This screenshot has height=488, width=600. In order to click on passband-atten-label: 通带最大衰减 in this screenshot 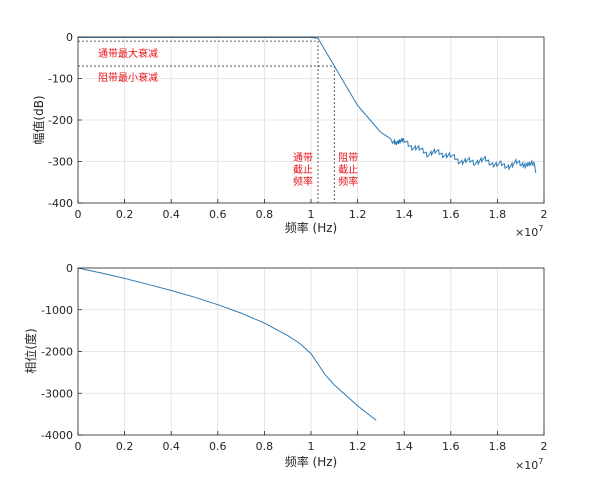, I will do `click(128, 53)`.